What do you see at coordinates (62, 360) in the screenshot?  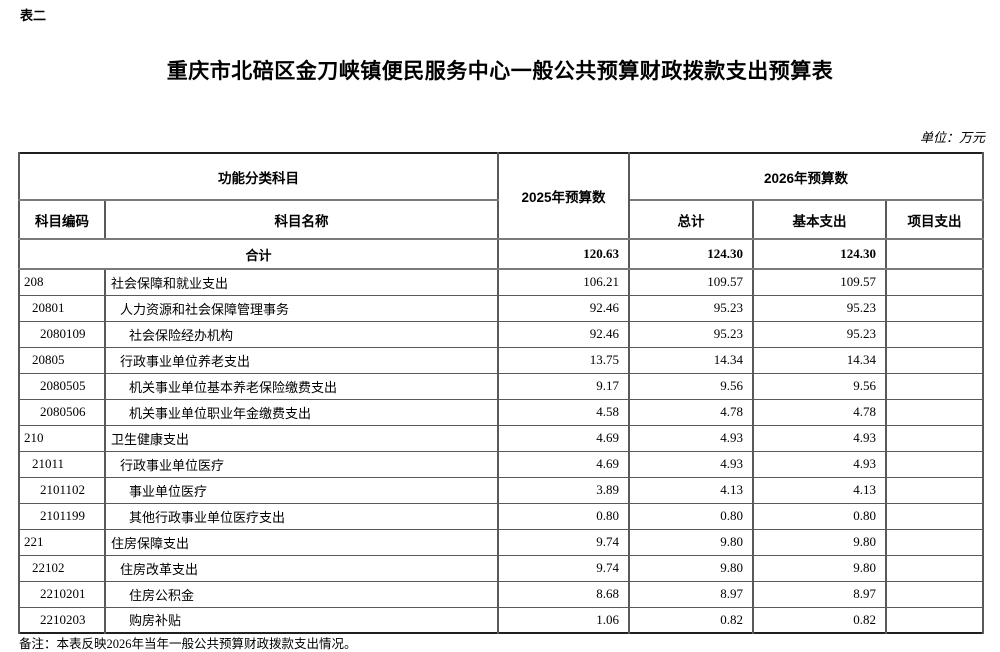 I see `cell-subject-code: 20805` at bounding box center [62, 360].